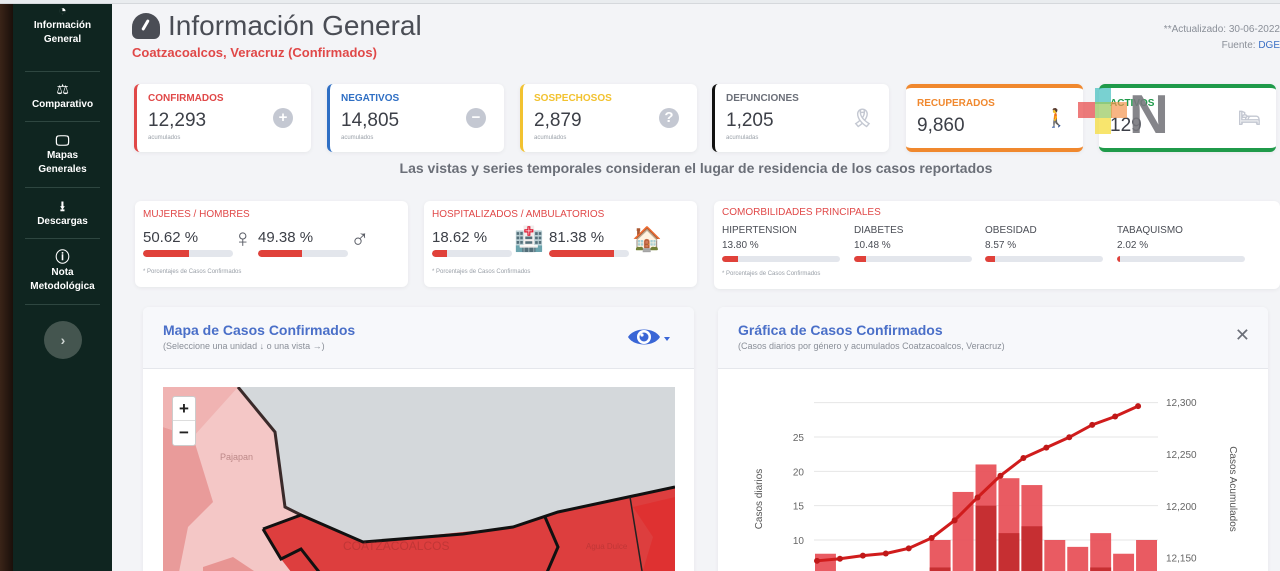 This screenshot has width=1280, height=571. I want to click on kpi-card-defunciones: DEFUNCIONES 1,205 acumuladas 🎗, so click(800, 118).